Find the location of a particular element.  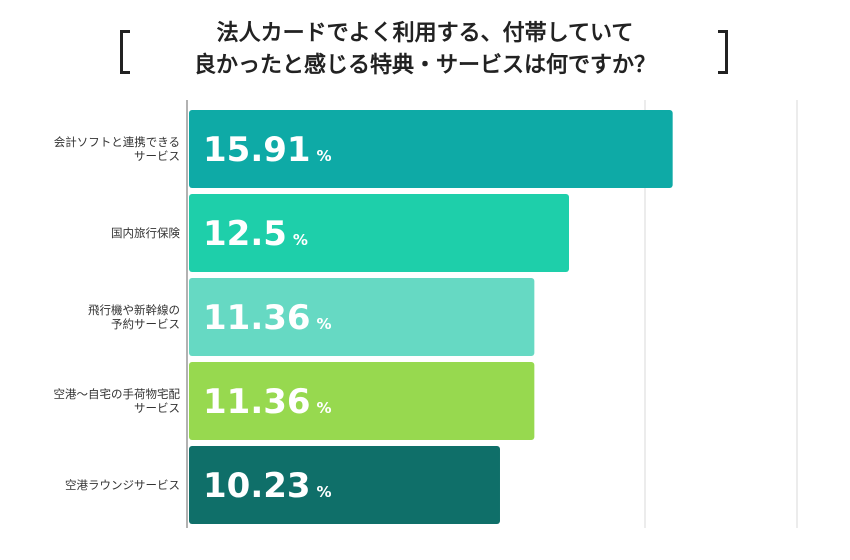

category-label: 予約サービス is located at coordinates (145, 324).